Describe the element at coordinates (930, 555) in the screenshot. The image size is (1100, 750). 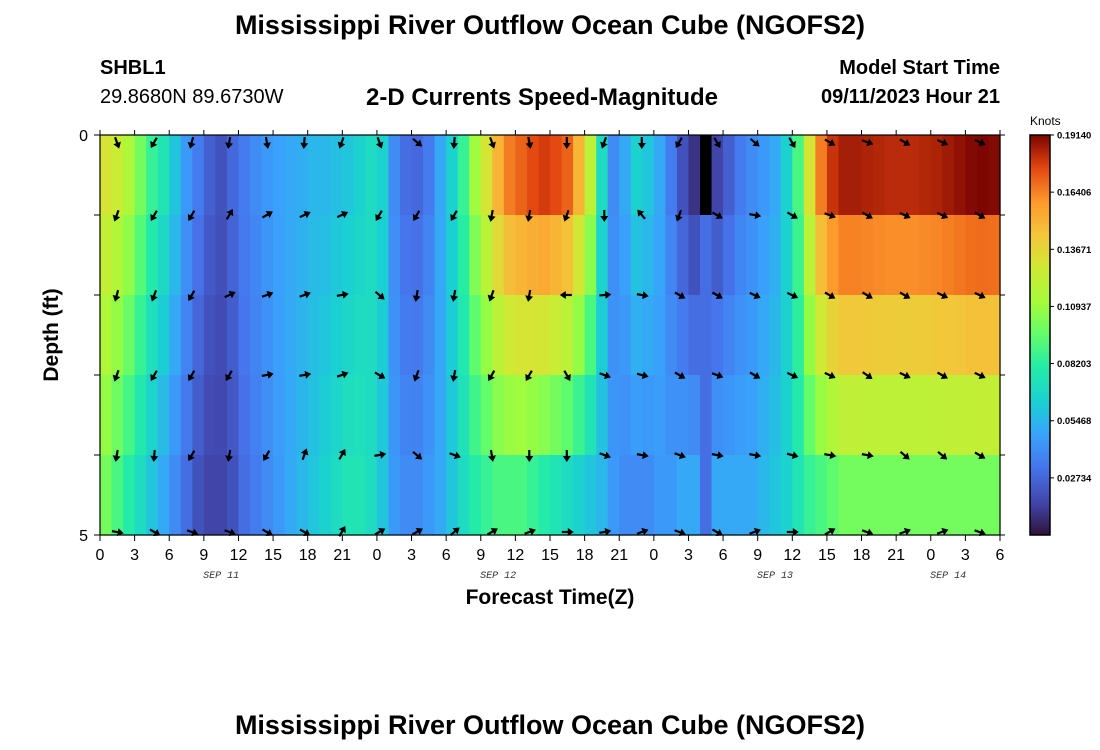
I see `x-tick-label: 0` at that location.